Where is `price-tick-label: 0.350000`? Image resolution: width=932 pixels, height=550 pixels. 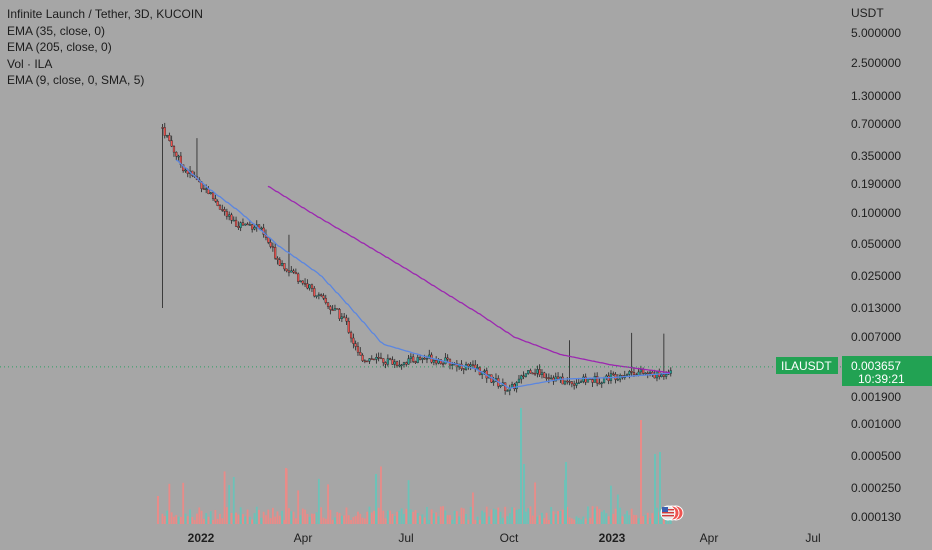 price-tick-label: 0.350000 is located at coordinates (876, 156).